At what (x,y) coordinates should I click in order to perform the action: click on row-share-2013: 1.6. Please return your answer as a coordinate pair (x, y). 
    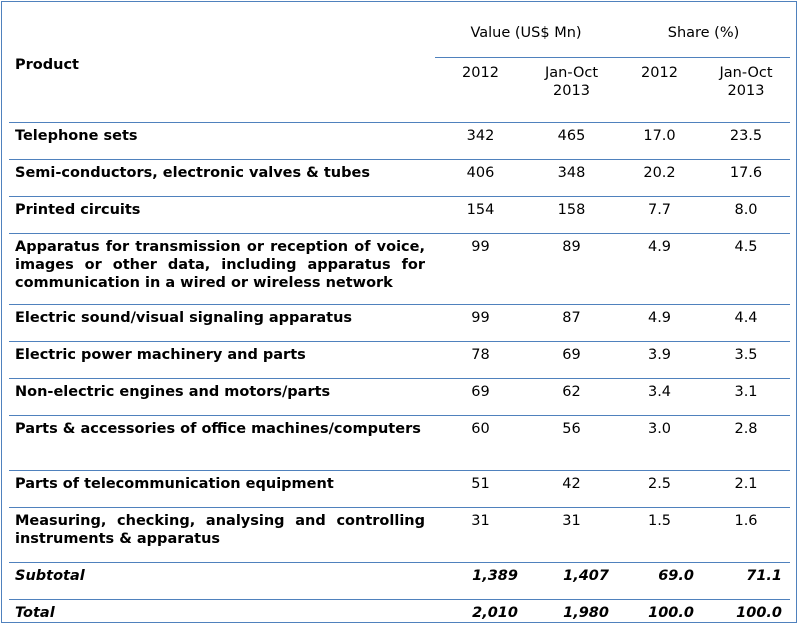
    Looking at the image, I should click on (746, 535).